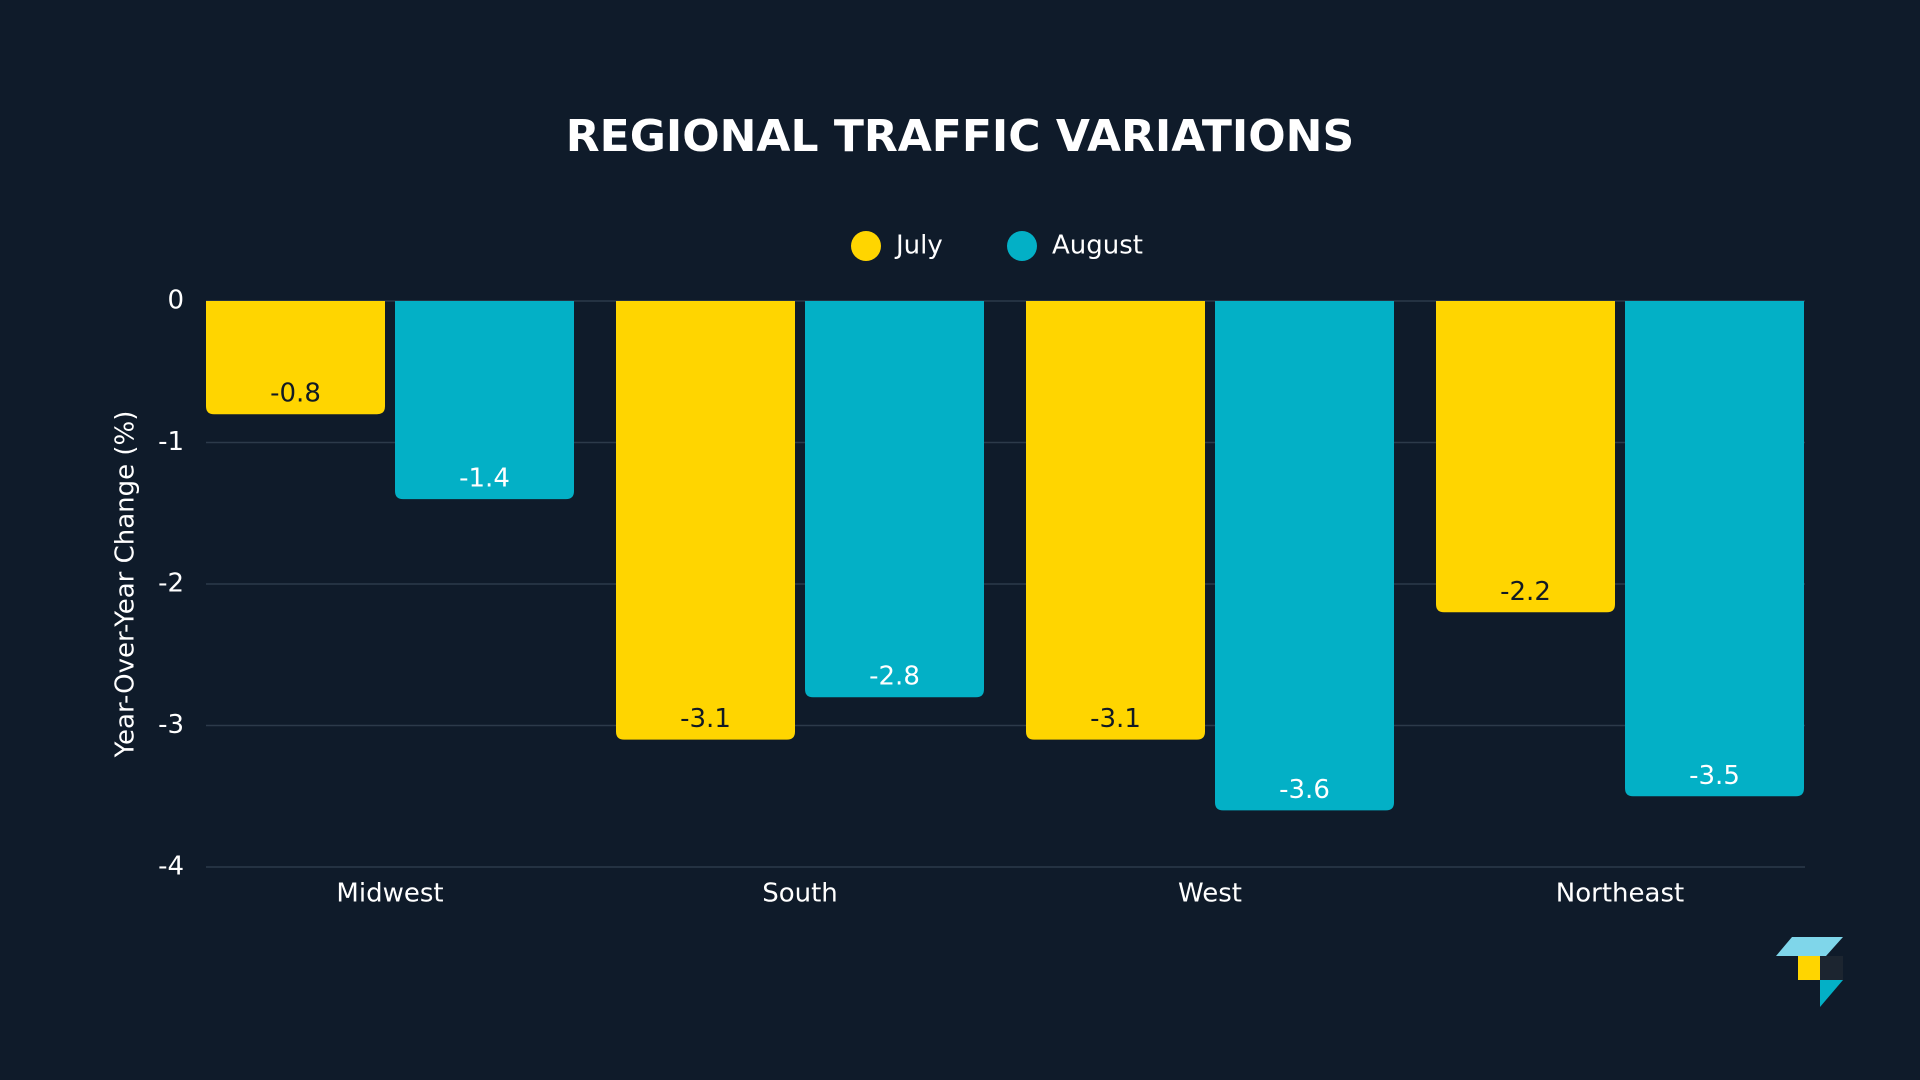  What do you see at coordinates (1525, 592) in the screenshot?
I see `value-label: -2.2` at bounding box center [1525, 592].